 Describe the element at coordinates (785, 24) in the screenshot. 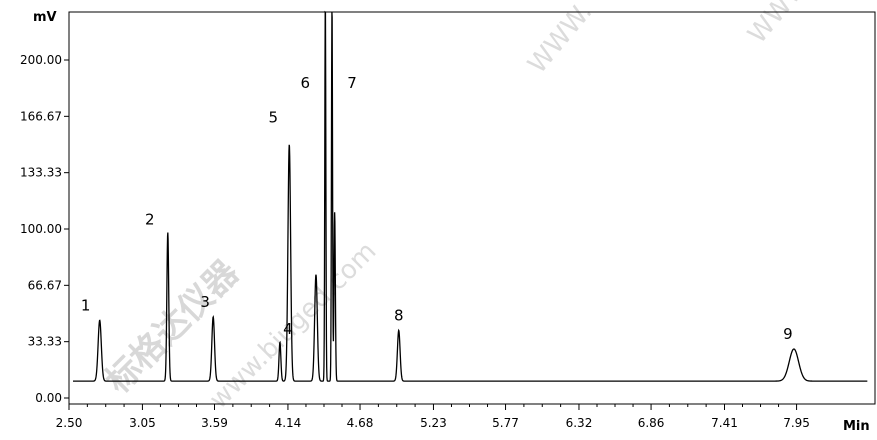

I see `watermark-right-text: WWW.b` at that location.